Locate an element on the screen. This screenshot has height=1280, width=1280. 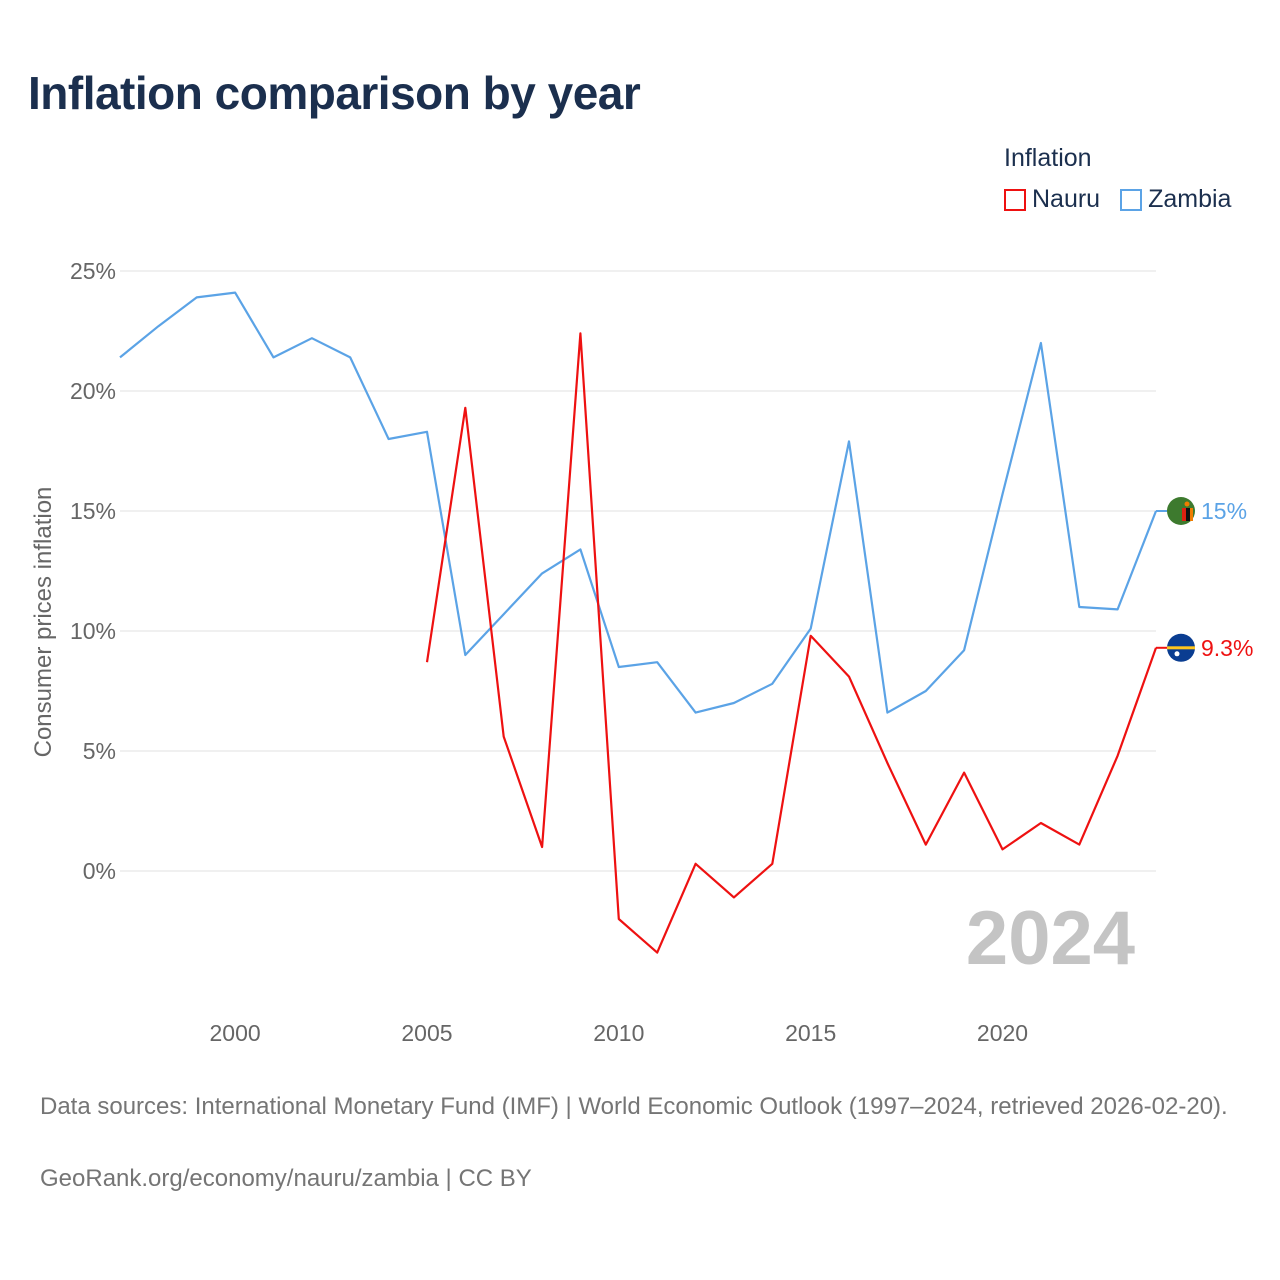
end-value-label-nauru: 9.3% is located at coordinates (1227, 648).